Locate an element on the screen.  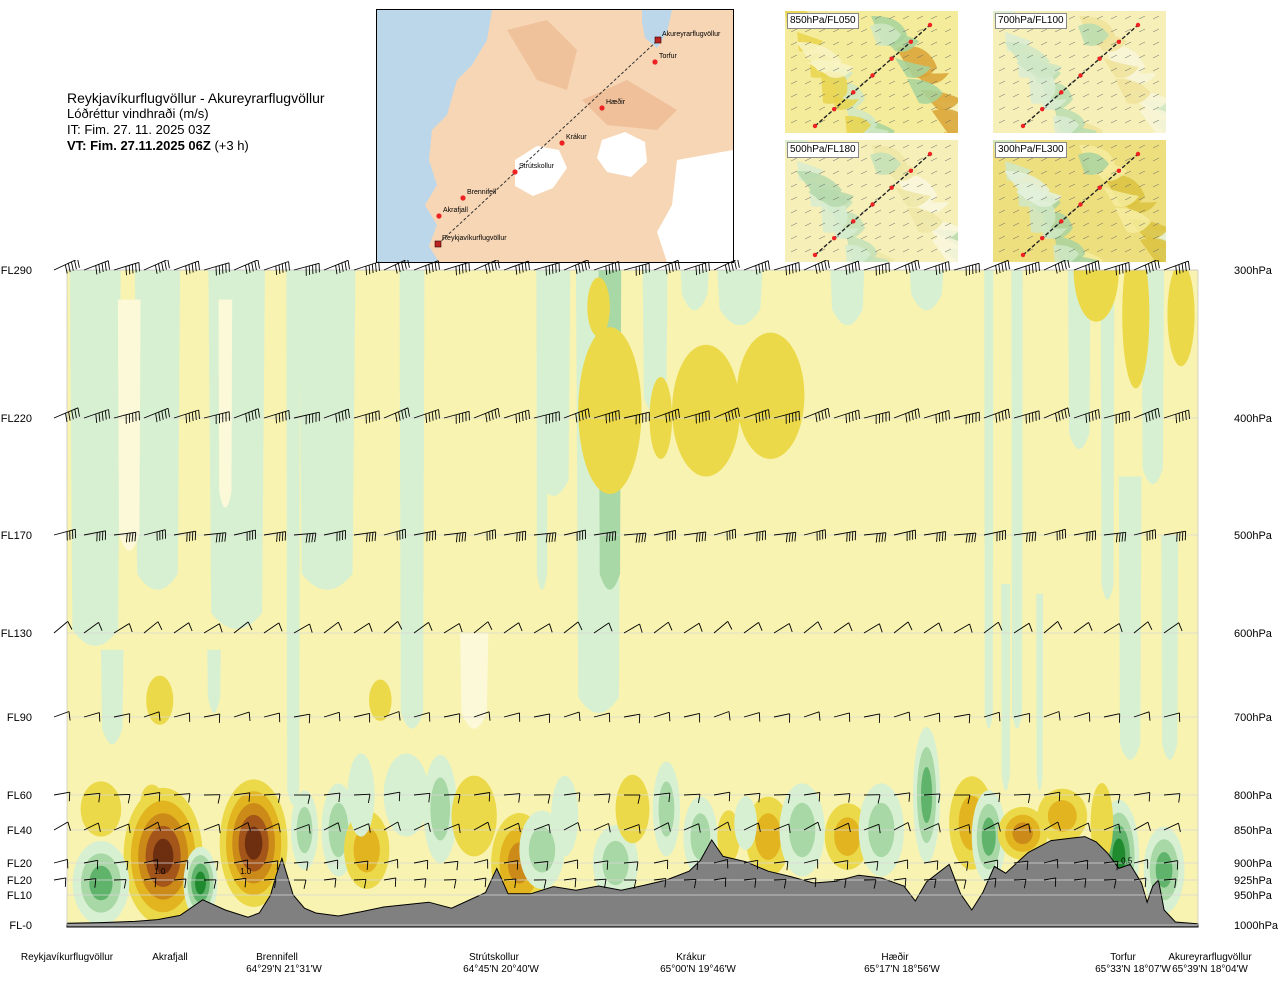
heatmap-lowlevel-cell is located at coordinates (988, 836).